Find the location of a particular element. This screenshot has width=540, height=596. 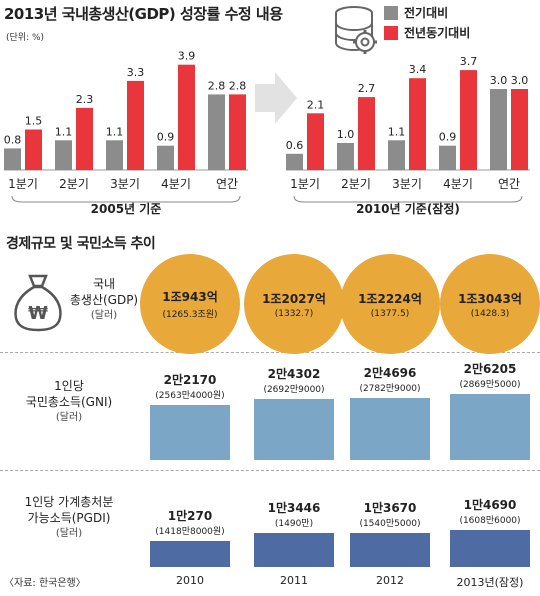

pgdi-label-line1: 1인당 가계총처분 is located at coordinates (69, 502).